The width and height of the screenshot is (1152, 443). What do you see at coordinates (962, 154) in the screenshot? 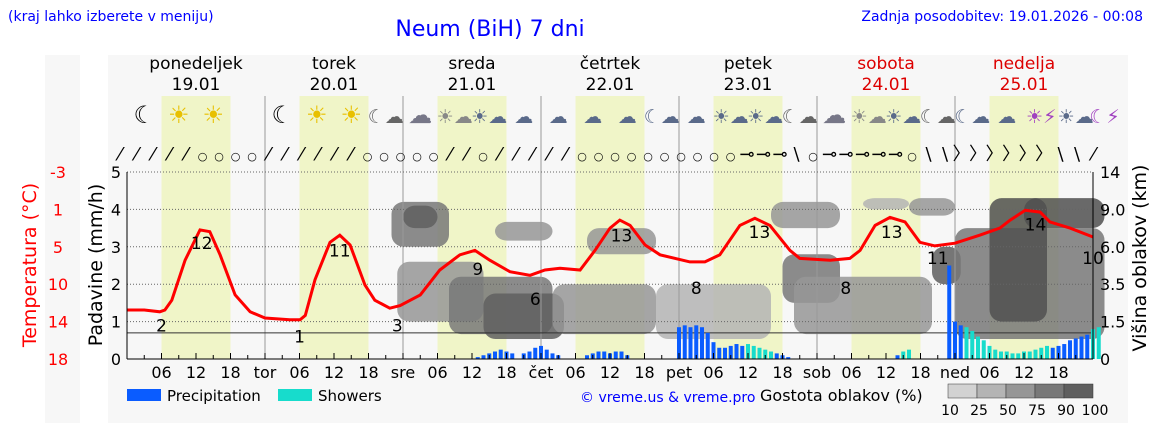
I see `wind-chevron-icon: 〉` at bounding box center [962, 154].